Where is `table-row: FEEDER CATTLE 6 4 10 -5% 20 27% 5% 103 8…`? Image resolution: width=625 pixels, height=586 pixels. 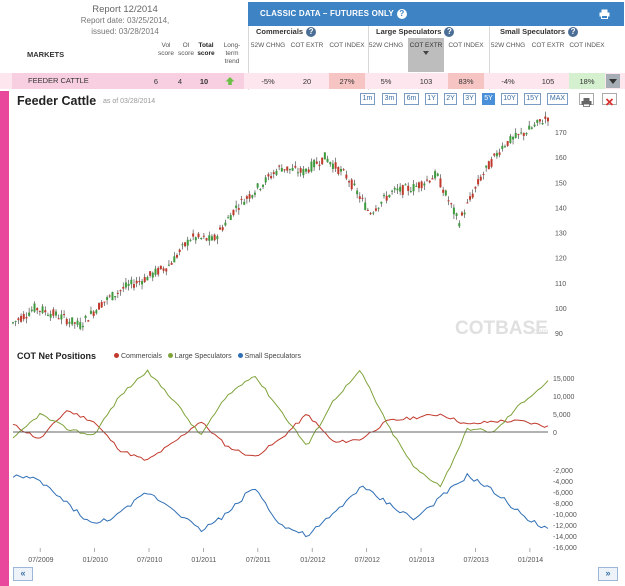 table-row: FEEDER CATTLE 6 4 10 -5% 20 27% 5% 103 8… is located at coordinates (312, 81).